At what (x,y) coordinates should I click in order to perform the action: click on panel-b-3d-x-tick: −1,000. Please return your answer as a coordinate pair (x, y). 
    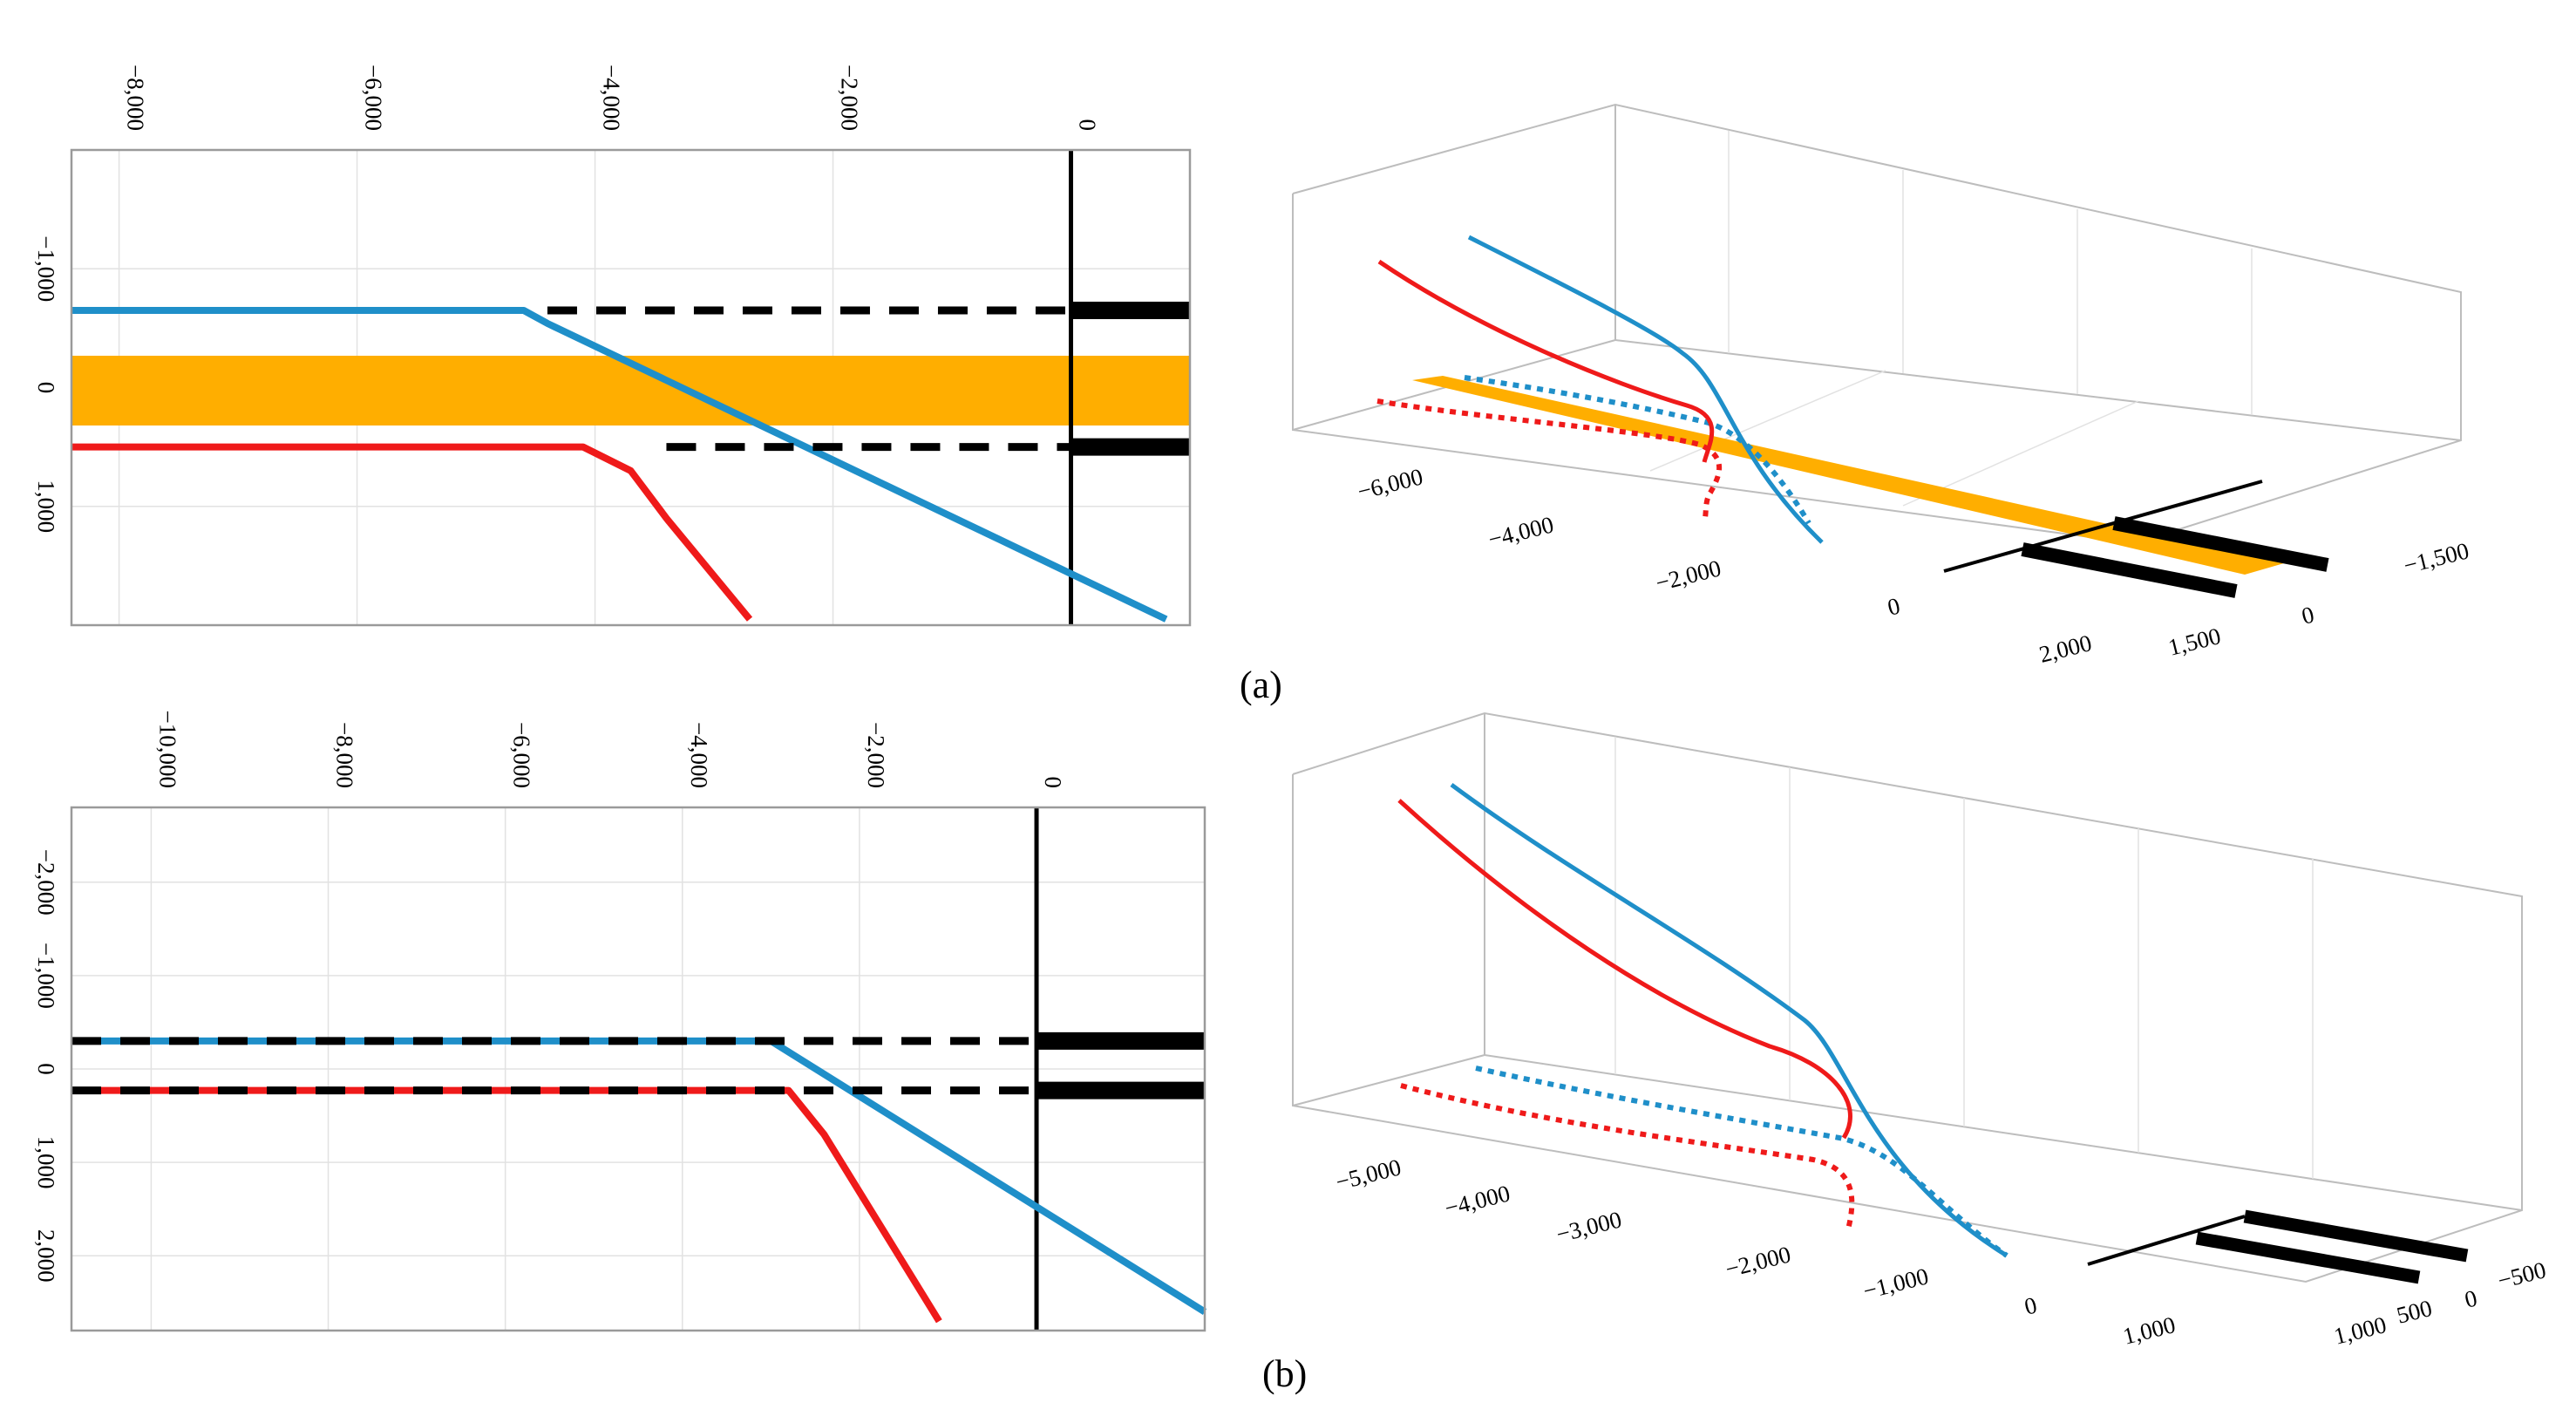
    Looking at the image, I should click on (1895, 1283).